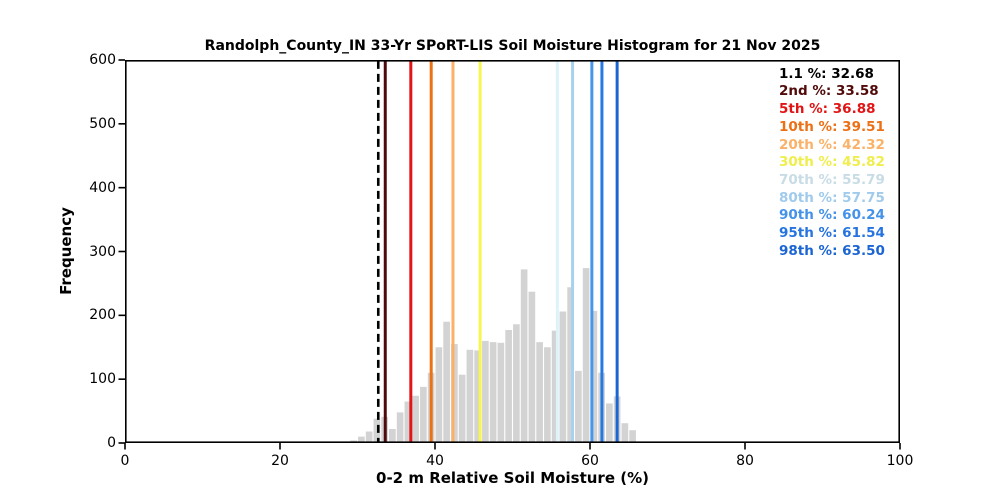  Describe the element at coordinates (111, 443) in the screenshot. I see `y-tick-label: 0` at that location.